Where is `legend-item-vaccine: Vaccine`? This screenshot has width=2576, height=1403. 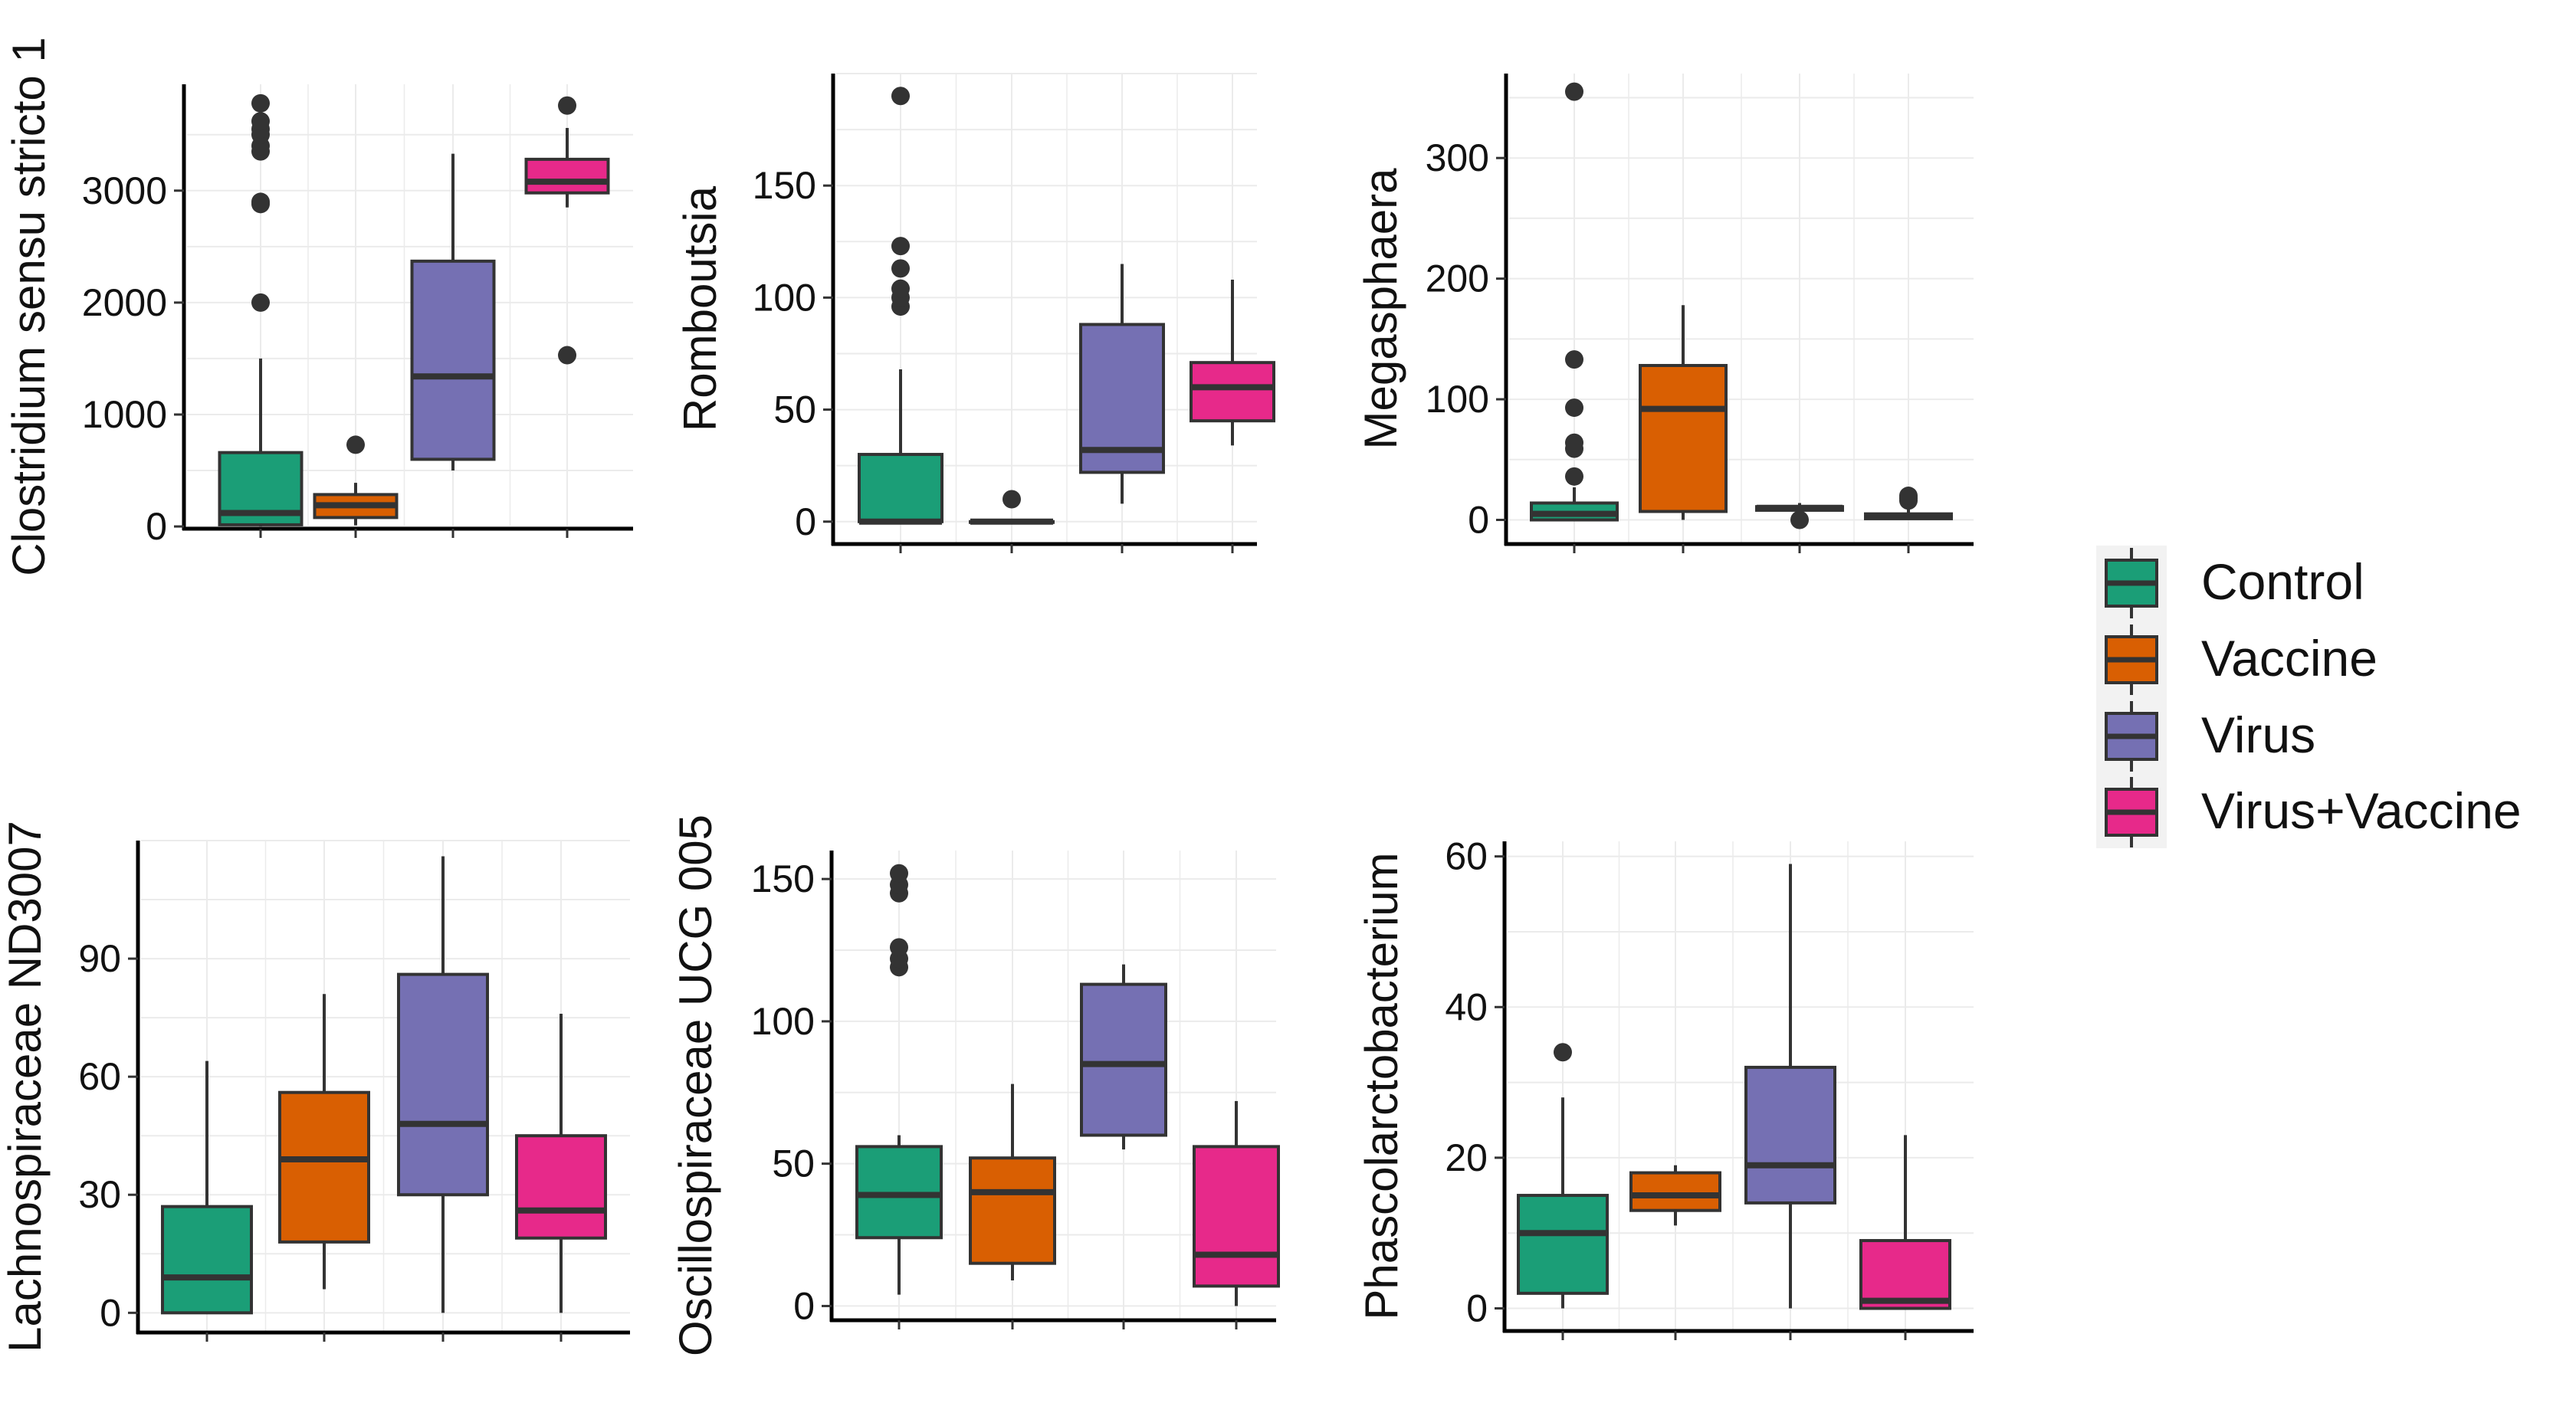 legend-item-vaccine: Vaccine is located at coordinates (2241, 659).